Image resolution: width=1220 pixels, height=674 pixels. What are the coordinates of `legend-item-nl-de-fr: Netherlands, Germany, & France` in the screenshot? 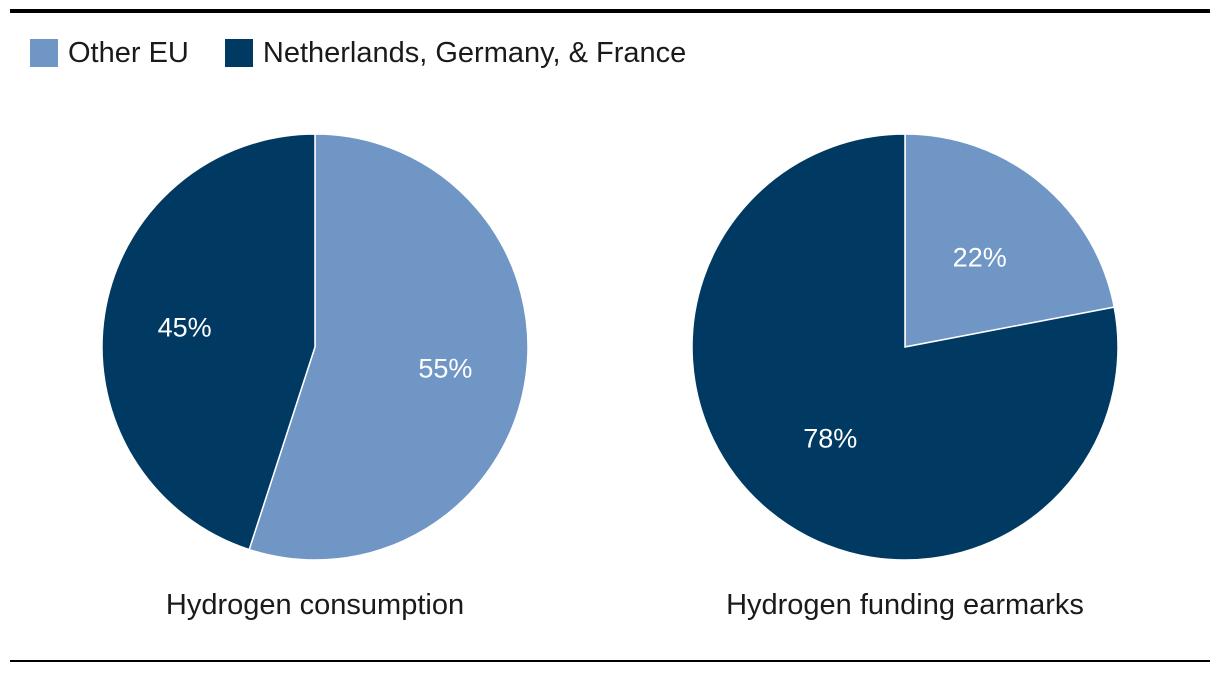 It's located at (455, 53).